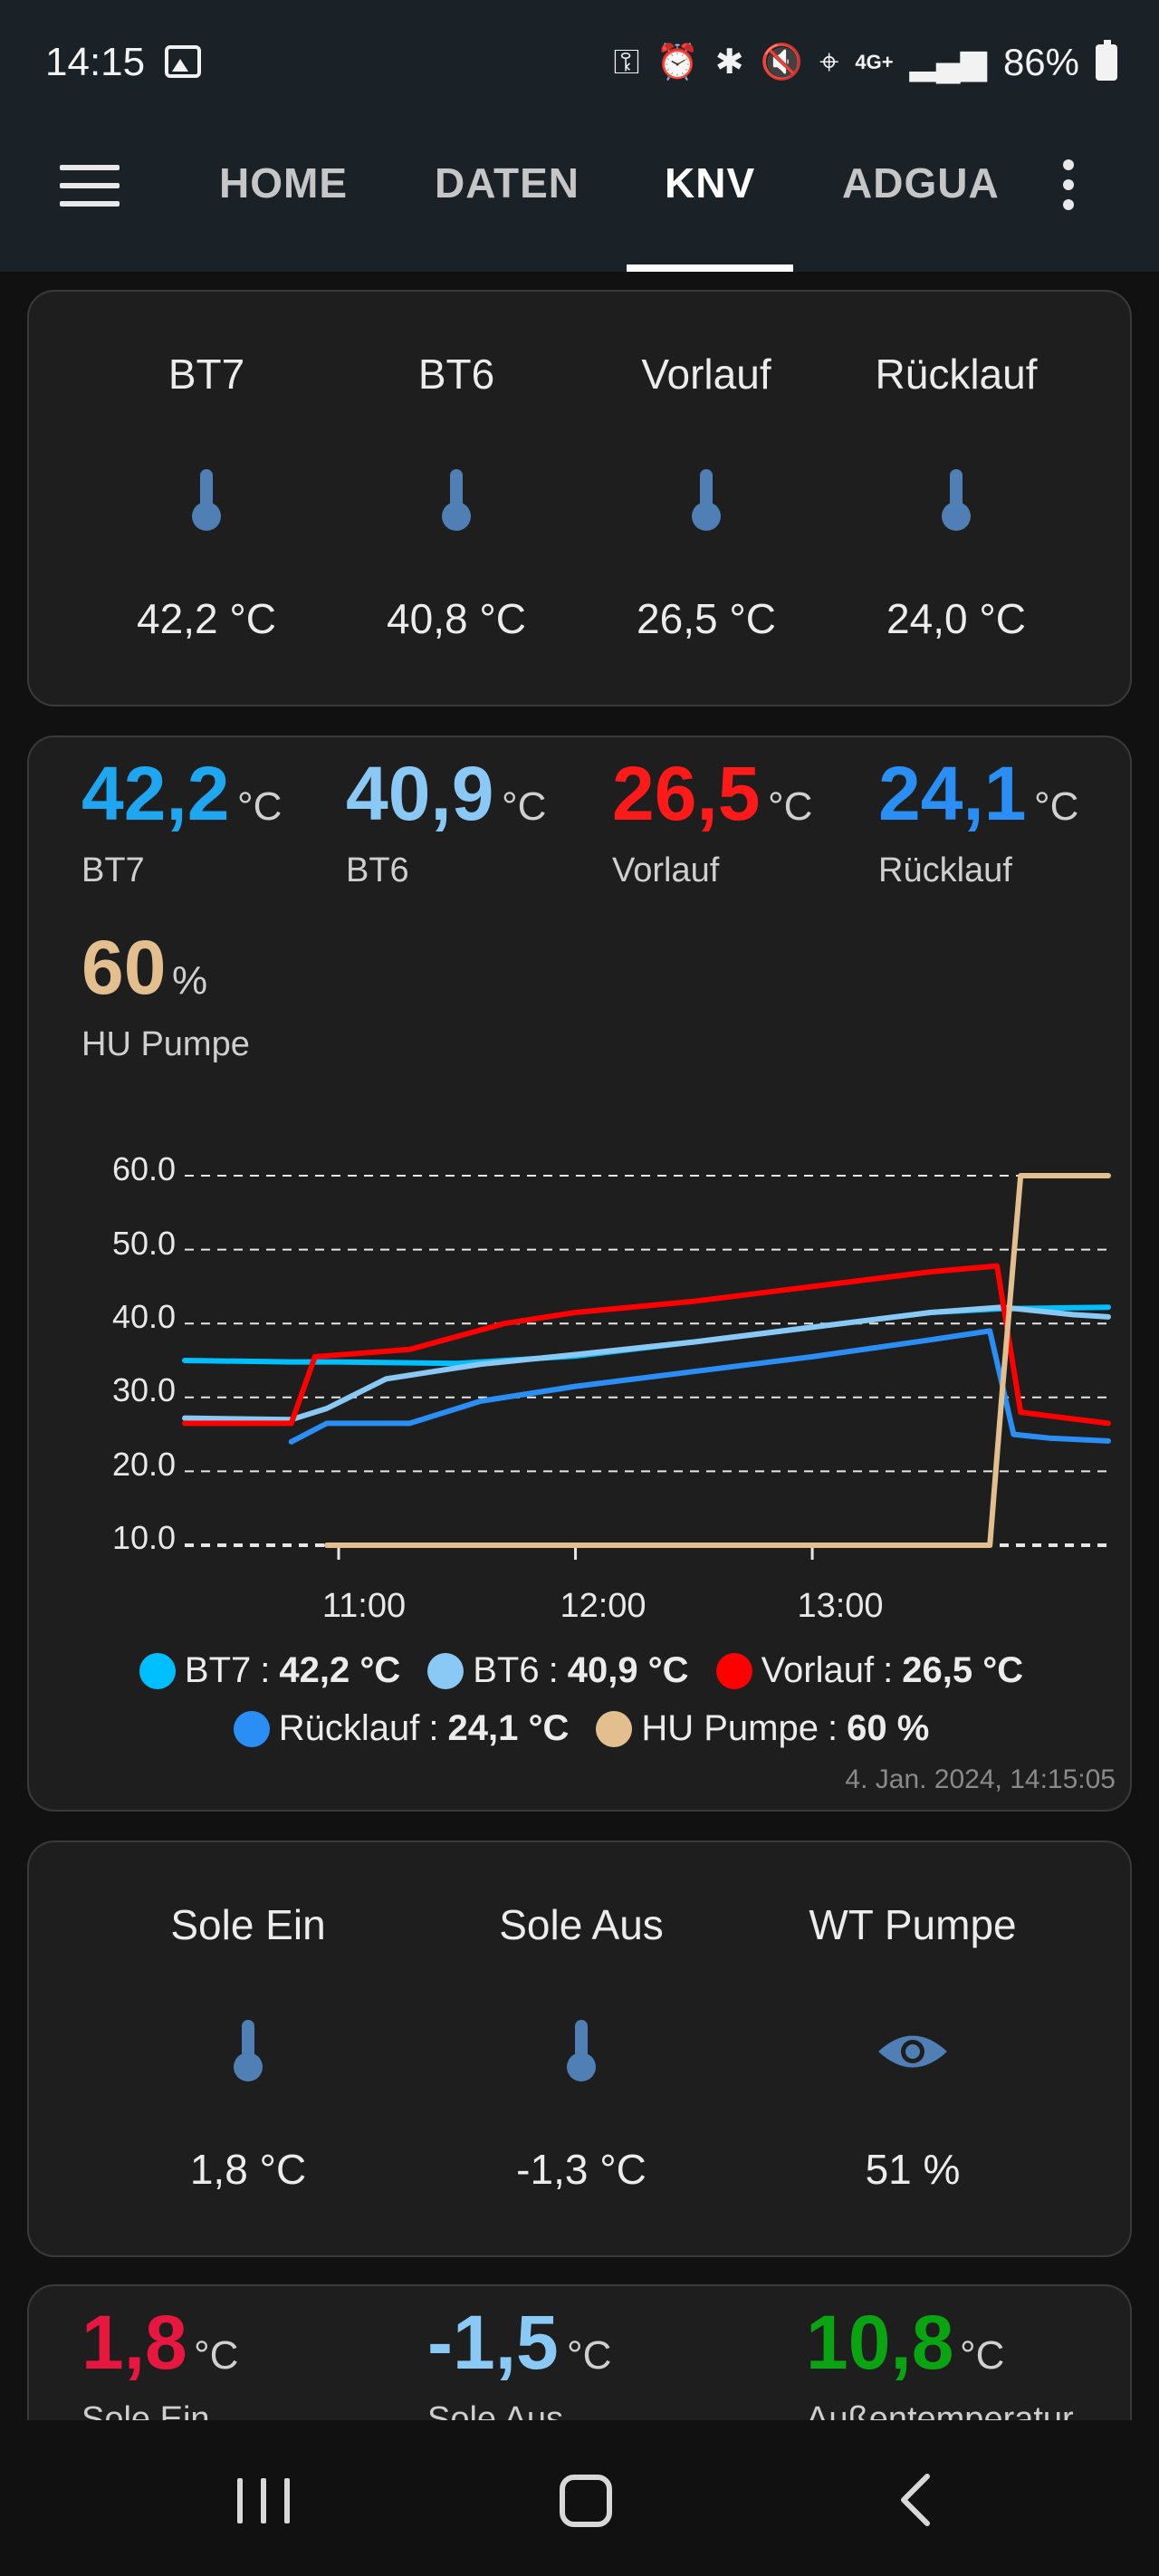 The height and width of the screenshot is (2576, 1159). What do you see at coordinates (581, 1924) in the screenshot?
I see `tile-label-sole-aus: Sole Aus` at bounding box center [581, 1924].